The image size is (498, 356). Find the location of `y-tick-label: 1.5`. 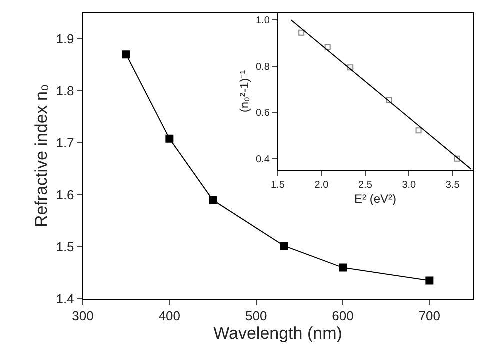

y-tick-label: 1.5 is located at coordinates (65, 247).